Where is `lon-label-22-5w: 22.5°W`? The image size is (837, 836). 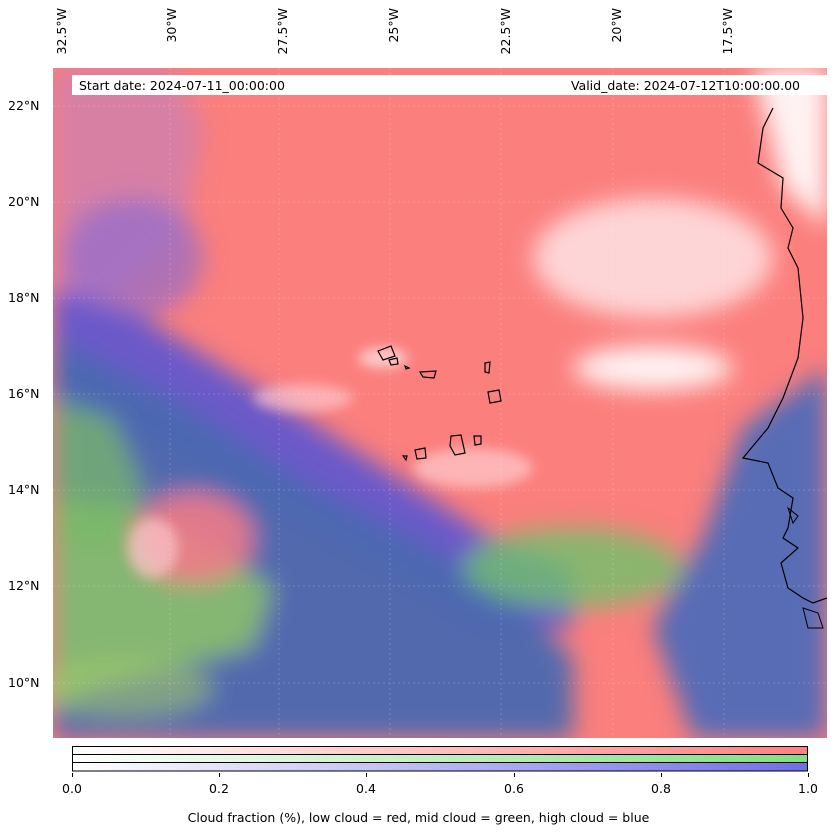
lon-label-22-5w: 22.5°W is located at coordinates (505, 31).